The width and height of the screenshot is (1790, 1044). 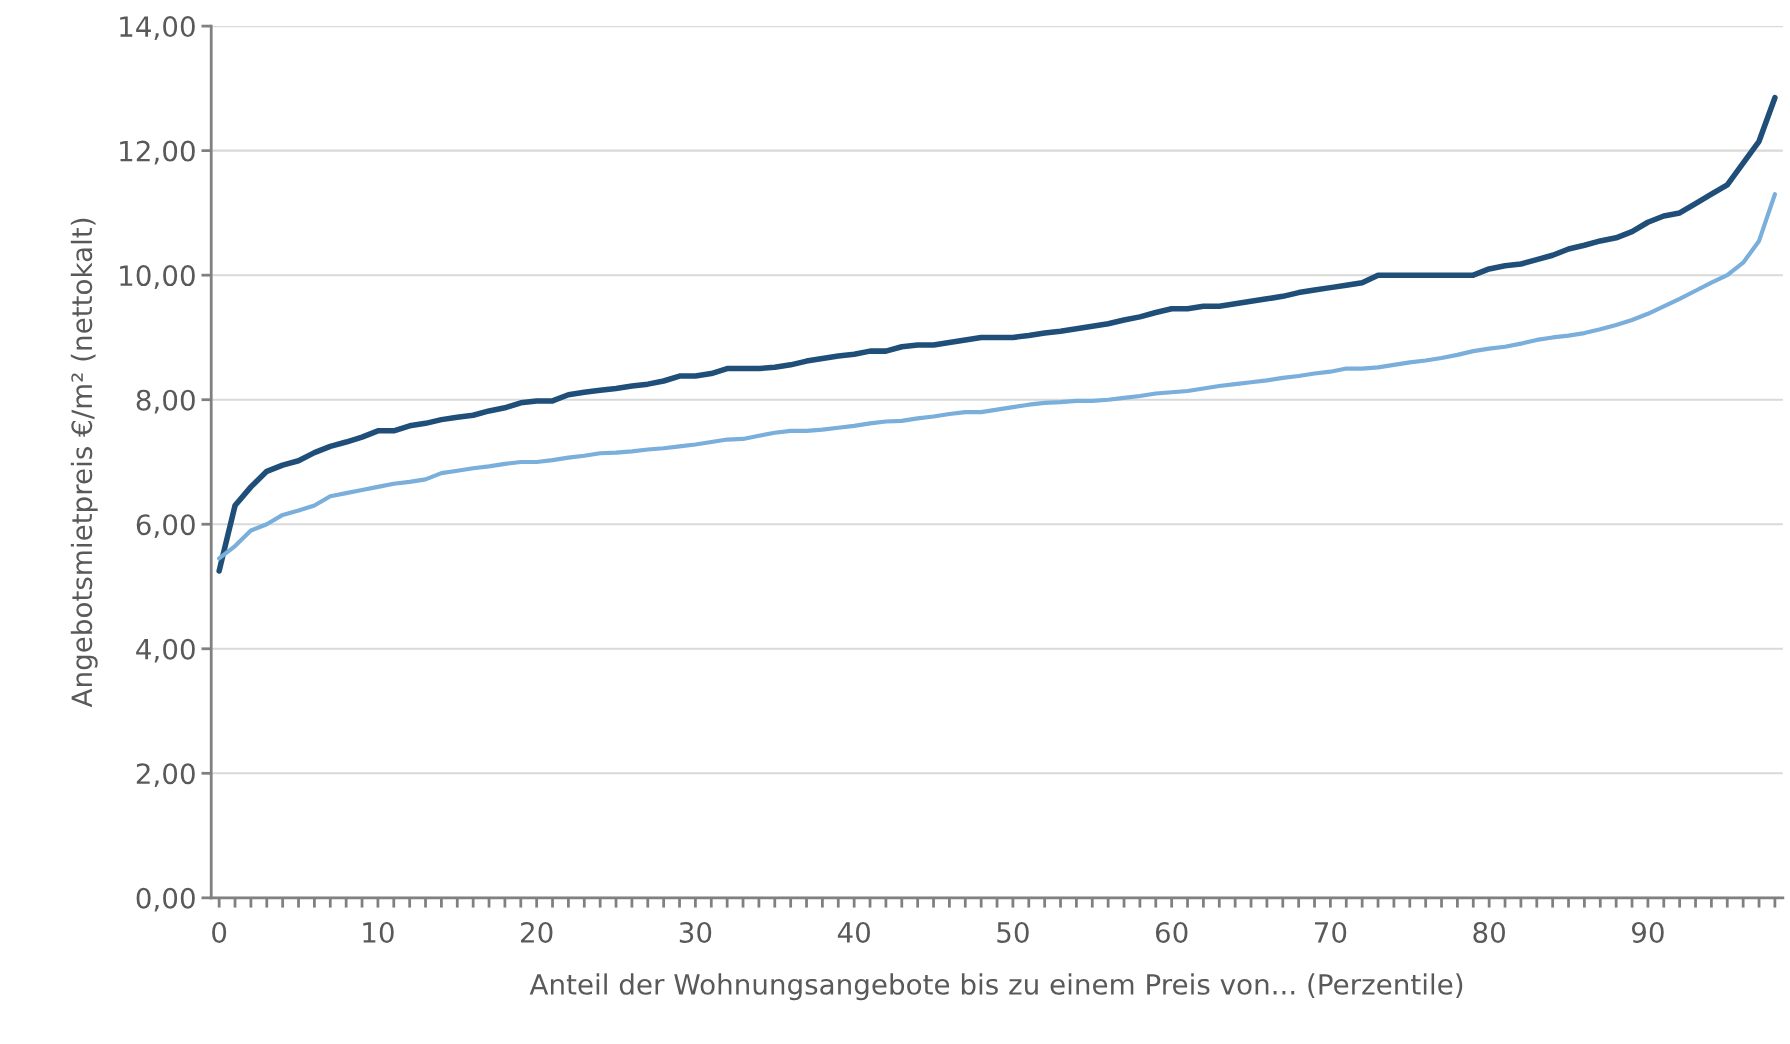 What do you see at coordinates (165, 899) in the screenshot?
I see `y-tick-label: 0,00` at bounding box center [165, 899].